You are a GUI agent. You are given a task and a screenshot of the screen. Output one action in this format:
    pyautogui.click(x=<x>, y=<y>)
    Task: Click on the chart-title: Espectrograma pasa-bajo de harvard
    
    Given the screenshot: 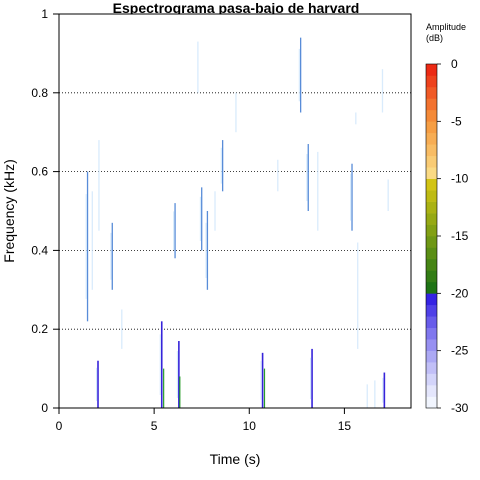 What is the action you would take?
    pyautogui.click(x=236, y=8)
    